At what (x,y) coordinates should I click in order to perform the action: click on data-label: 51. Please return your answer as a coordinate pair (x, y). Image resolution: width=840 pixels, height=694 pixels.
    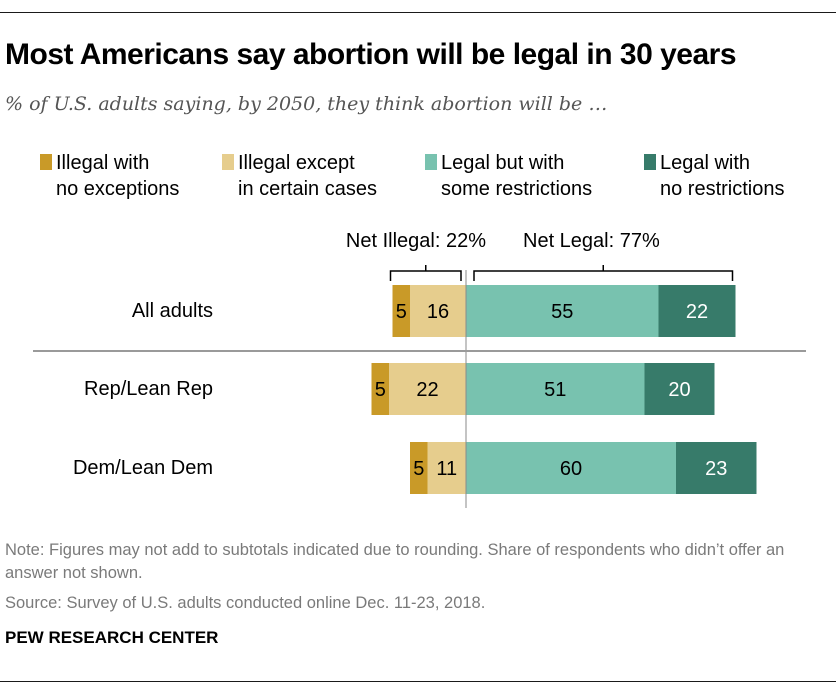
    Looking at the image, I should click on (555, 390).